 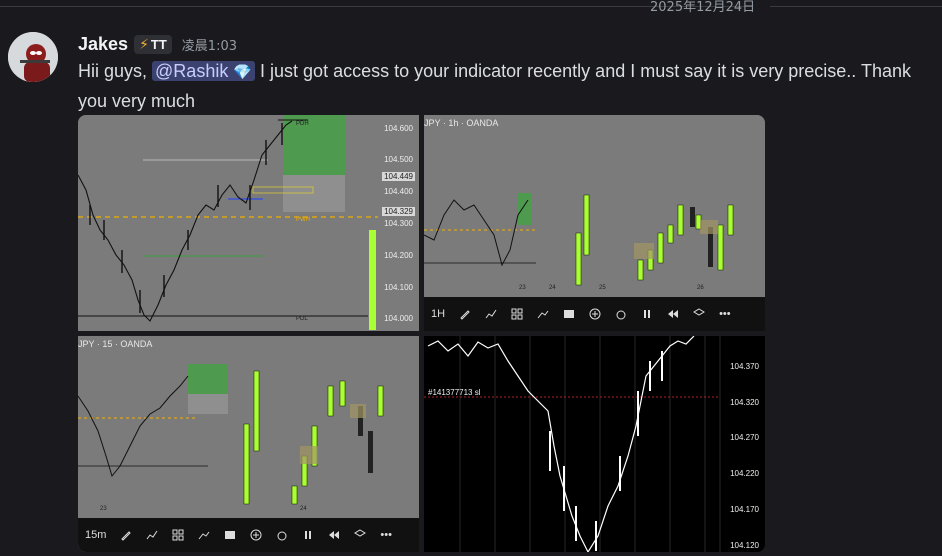 I want to click on chart-3-toolbar: 15m •••, so click(x=248, y=535).